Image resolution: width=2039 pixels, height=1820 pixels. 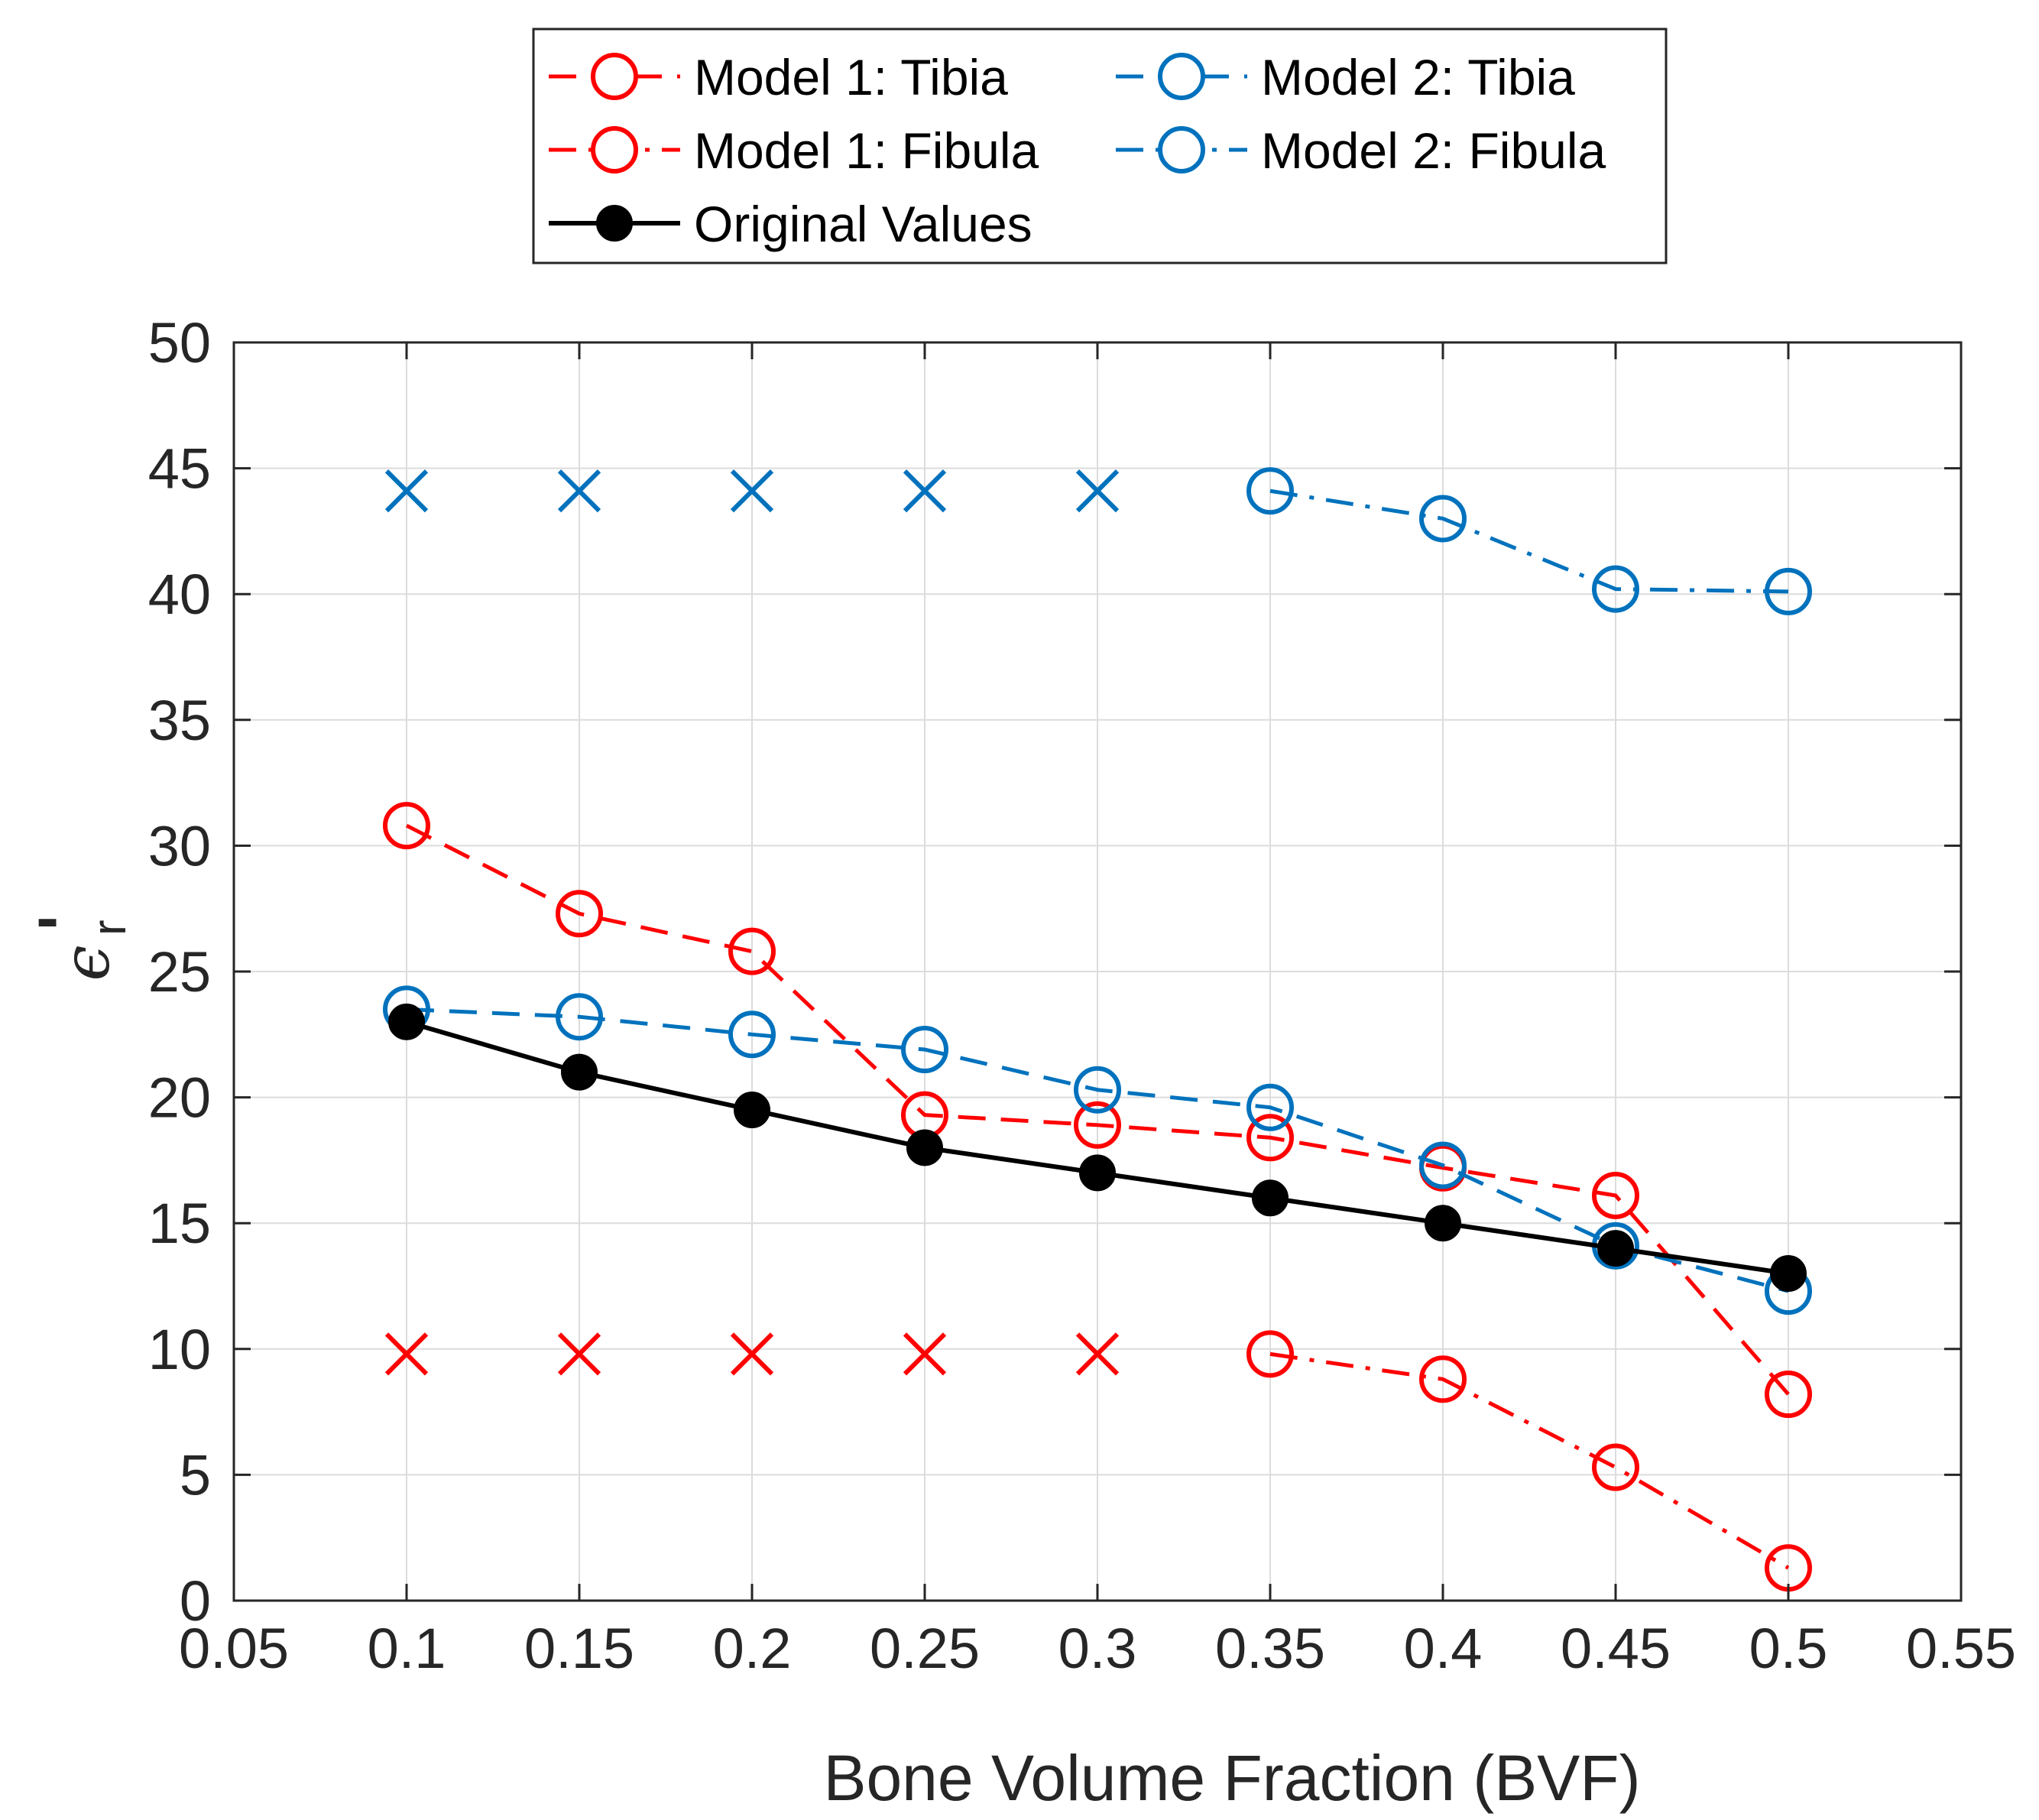 I want to click on y-tick-label: 20, so click(x=179, y=1098).